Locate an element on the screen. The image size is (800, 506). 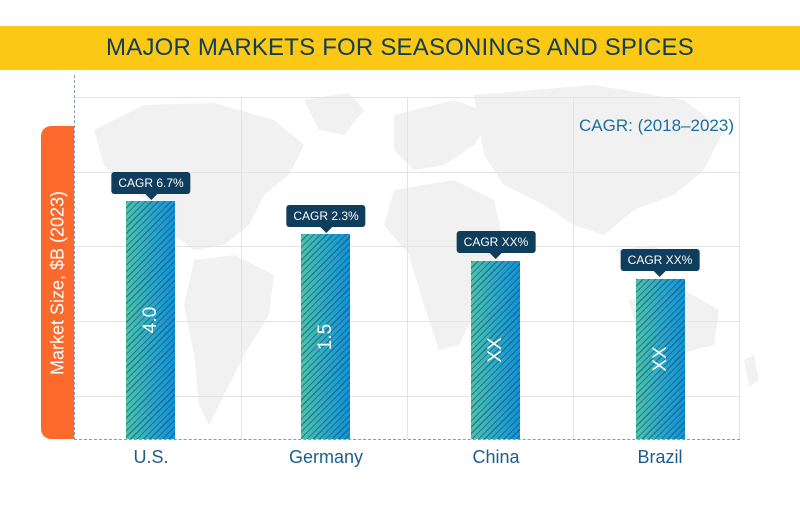
cagr-tooltip-us: CAGR 6.7% is located at coordinates (151, 183).